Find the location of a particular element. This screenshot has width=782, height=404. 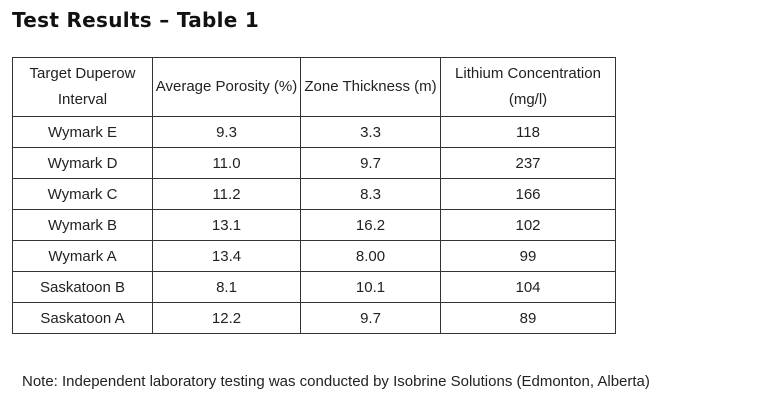

table-row: Wymark C 11.2 8.3 166 is located at coordinates (314, 194).